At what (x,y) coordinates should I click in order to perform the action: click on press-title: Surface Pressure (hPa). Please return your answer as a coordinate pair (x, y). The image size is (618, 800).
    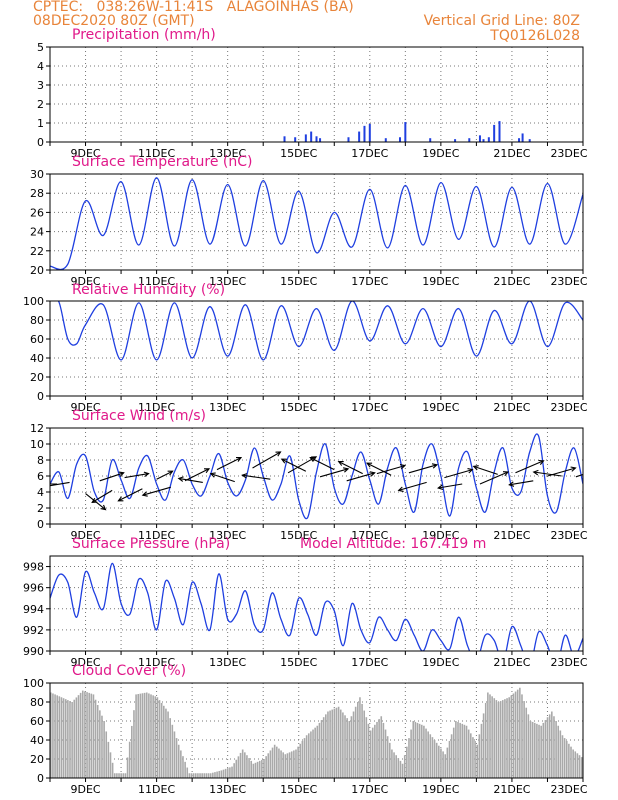
    Looking at the image, I should click on (151, 544).